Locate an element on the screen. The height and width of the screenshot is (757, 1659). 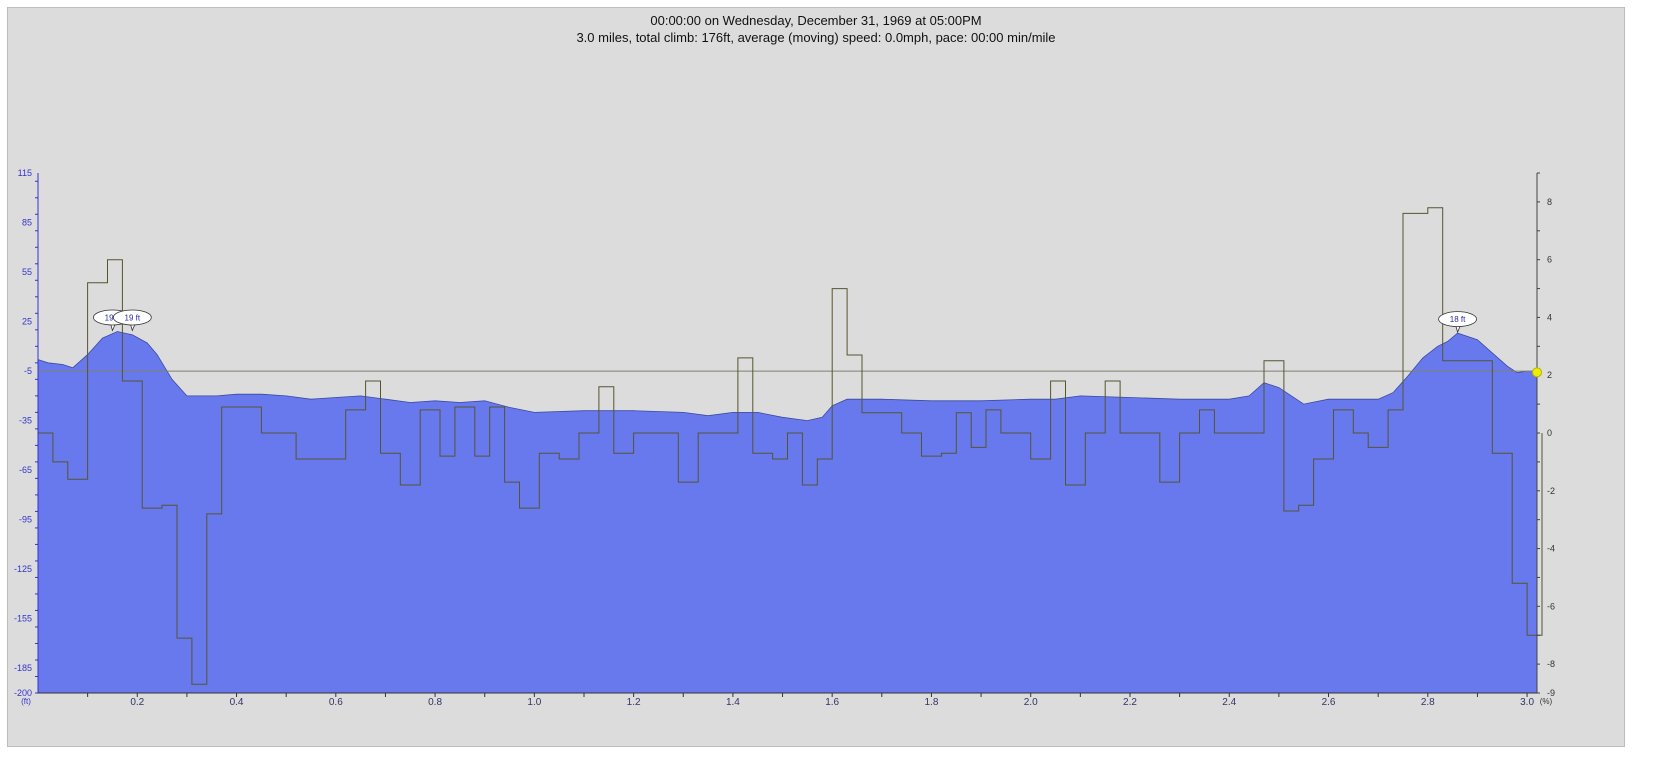
left-tick-label: 55 is located at coordinates (27, 272).